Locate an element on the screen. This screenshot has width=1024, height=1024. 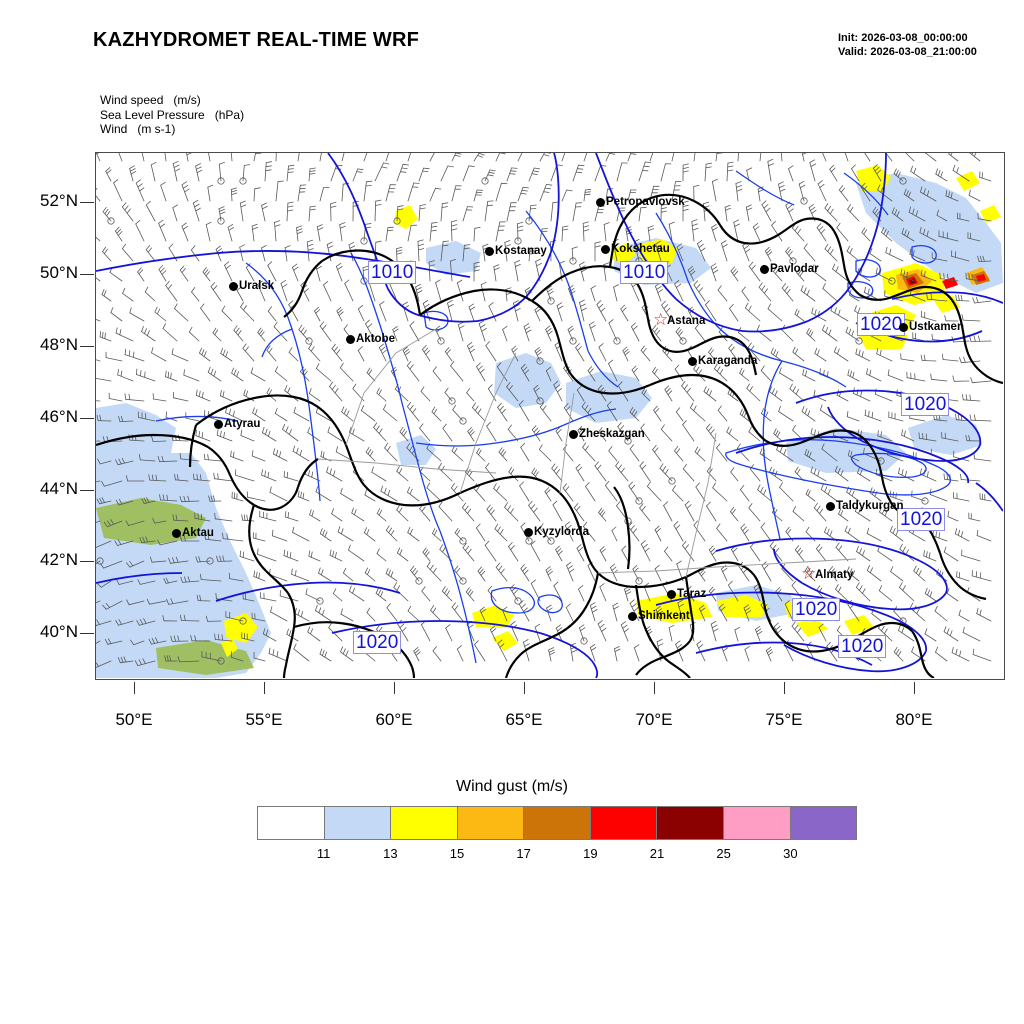
city-label: Astana is located at coordinates (686, 321).